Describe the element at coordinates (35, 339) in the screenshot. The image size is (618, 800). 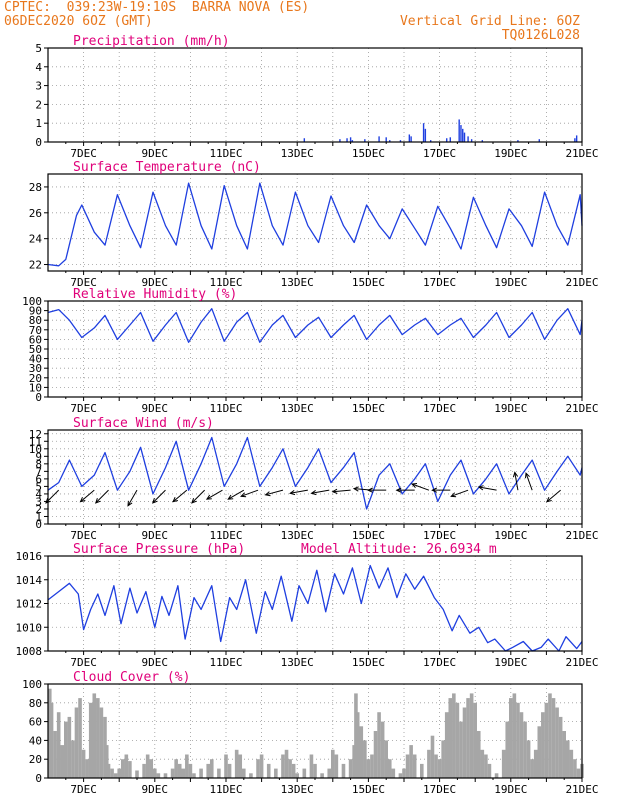
I see `y-tick-label: 60` at that location.